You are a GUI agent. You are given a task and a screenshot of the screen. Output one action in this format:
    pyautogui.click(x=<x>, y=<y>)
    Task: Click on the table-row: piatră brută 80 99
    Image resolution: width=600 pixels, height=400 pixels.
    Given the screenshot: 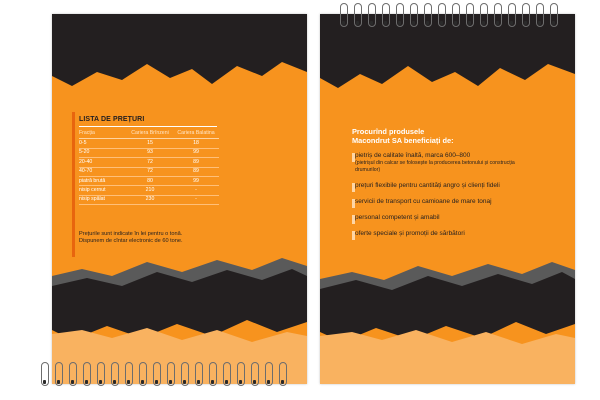 What is the action you would take?
    pyautogui.click(x=149, y=181)
    